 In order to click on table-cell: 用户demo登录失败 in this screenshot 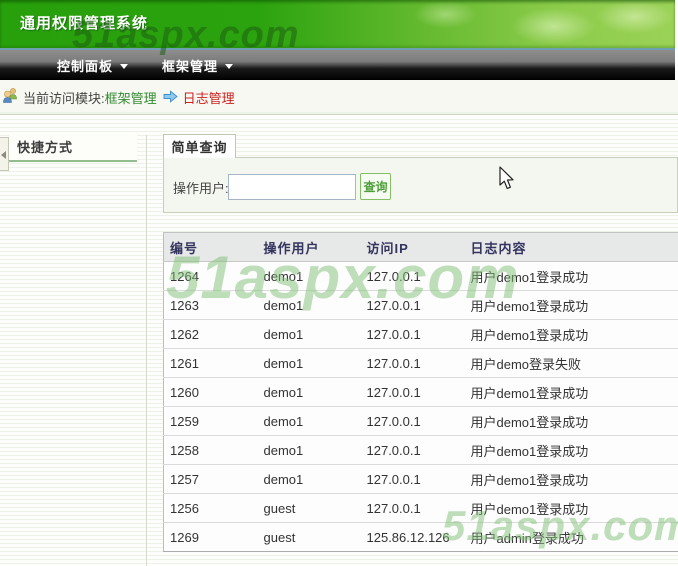, I will do `click(571, 363)`.